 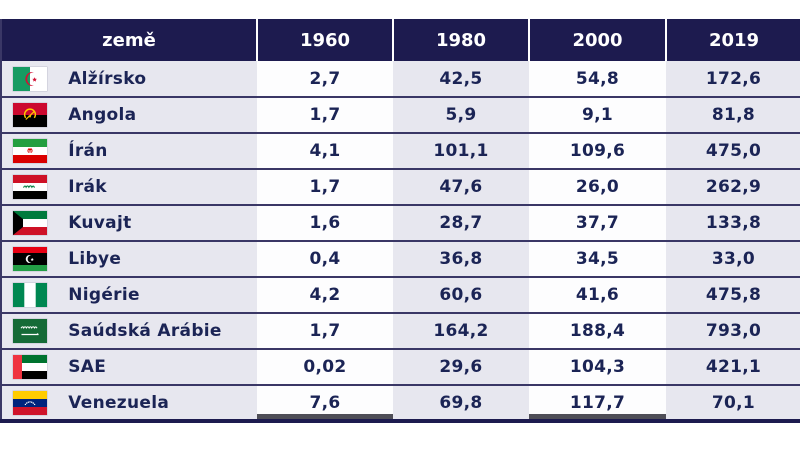 I want to click on country-label: Libye, so click(x=95, y=259).